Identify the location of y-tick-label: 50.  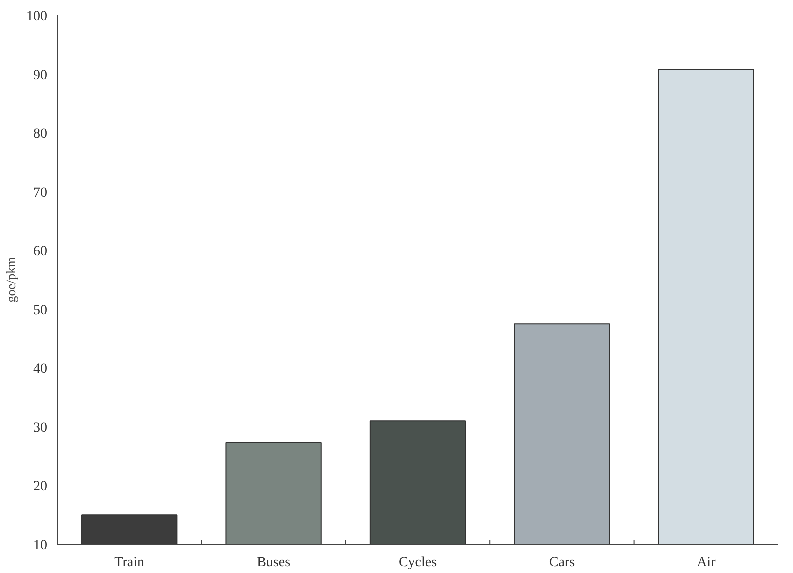
(41, 310).